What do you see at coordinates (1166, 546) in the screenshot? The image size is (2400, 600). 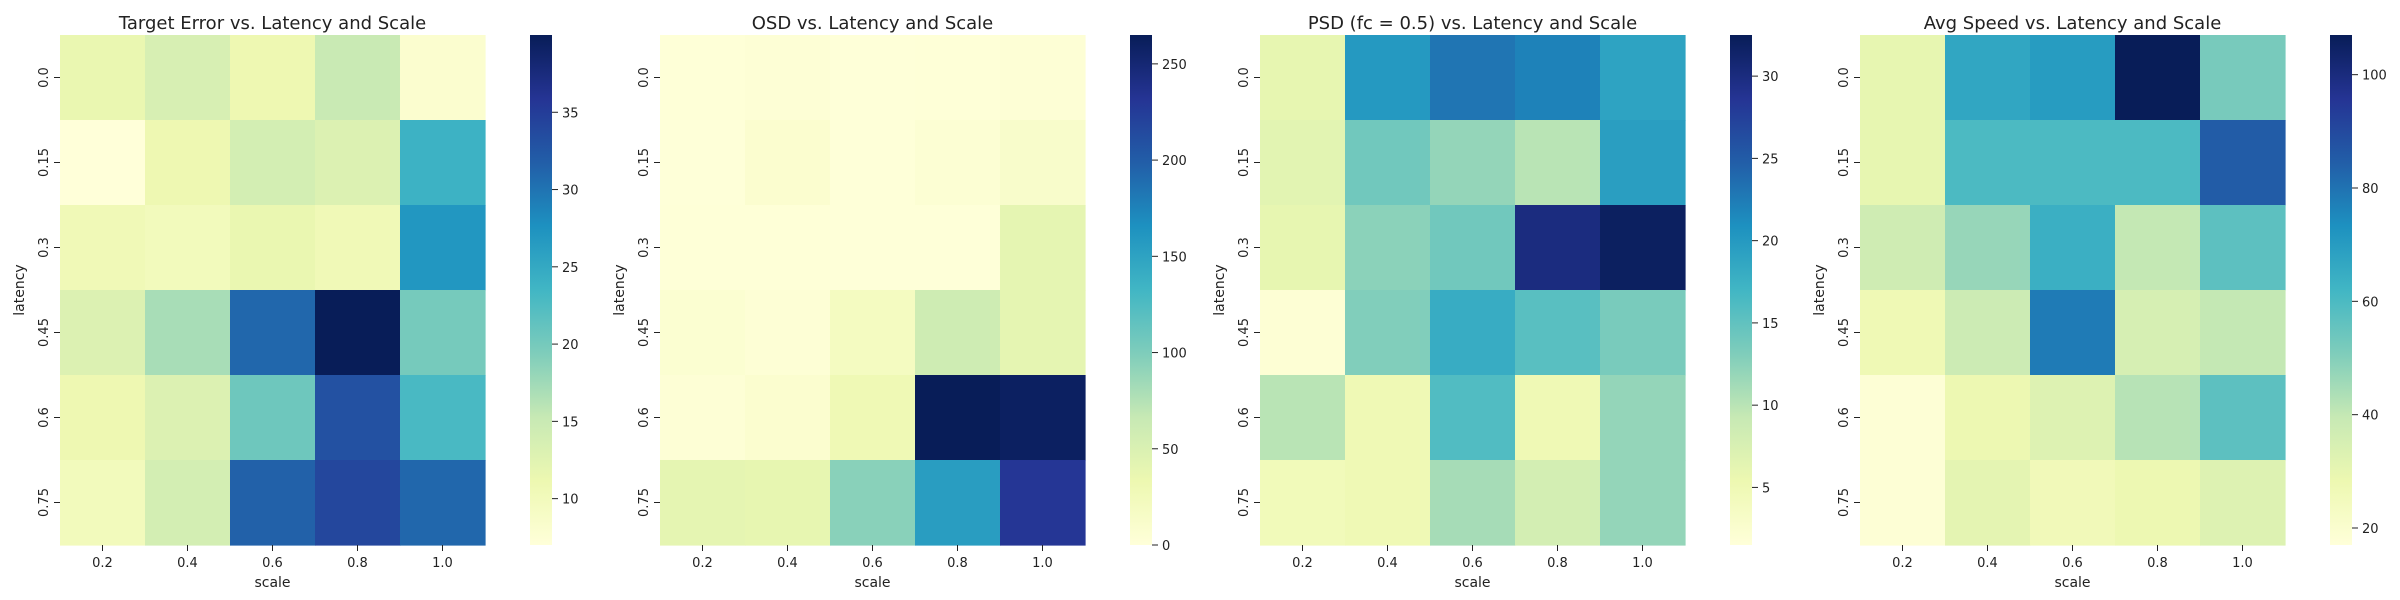 I see `colorbar-tick-label: 0` at bounding box center [1166, 546].